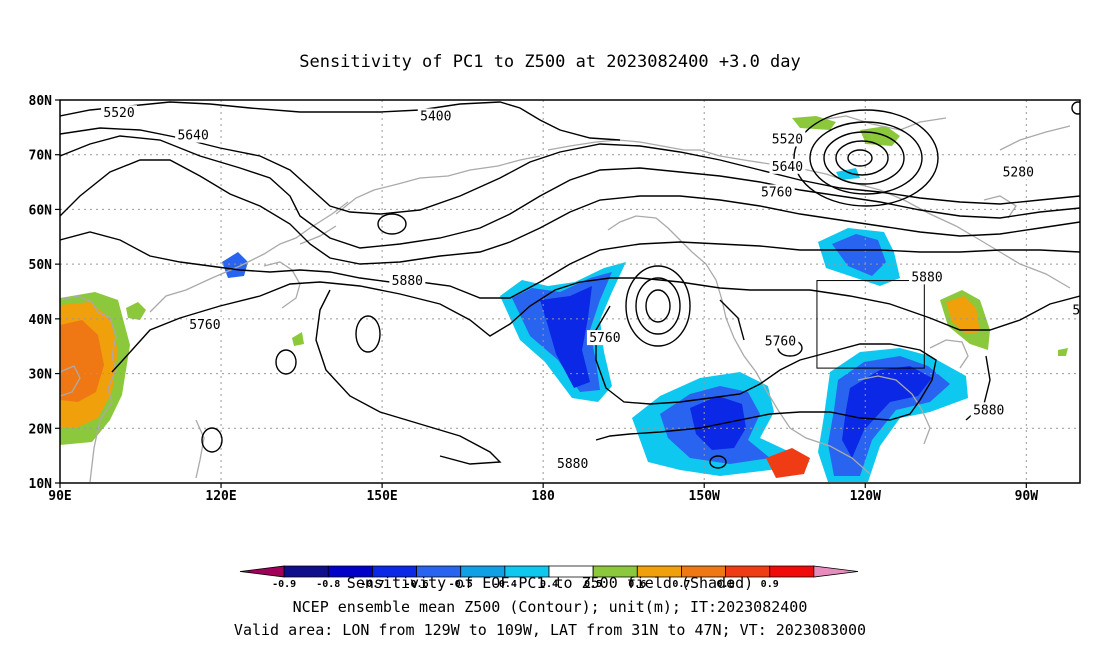 The height and width of the screenshot is (650, 1100). Describe the element at coordinates (726, 584) in the screenshot. I see `colorbar-tick-label: 0.8` at that location.